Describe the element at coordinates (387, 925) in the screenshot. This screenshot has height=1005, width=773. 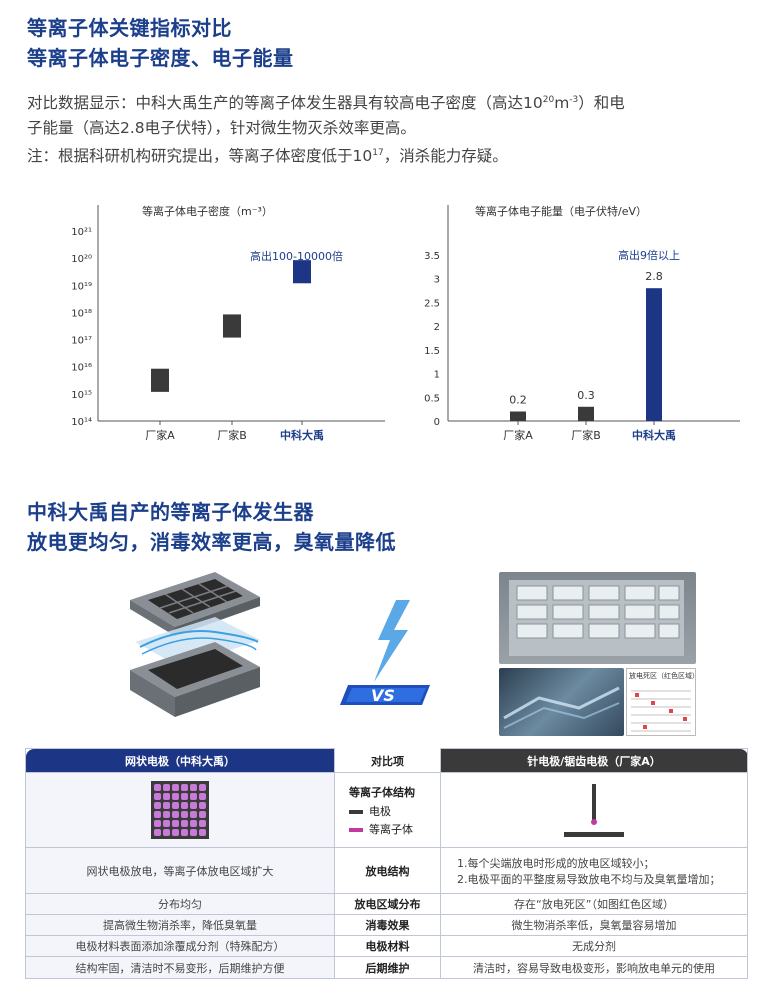
I see `mid-cell: 消毒效果` at that location.